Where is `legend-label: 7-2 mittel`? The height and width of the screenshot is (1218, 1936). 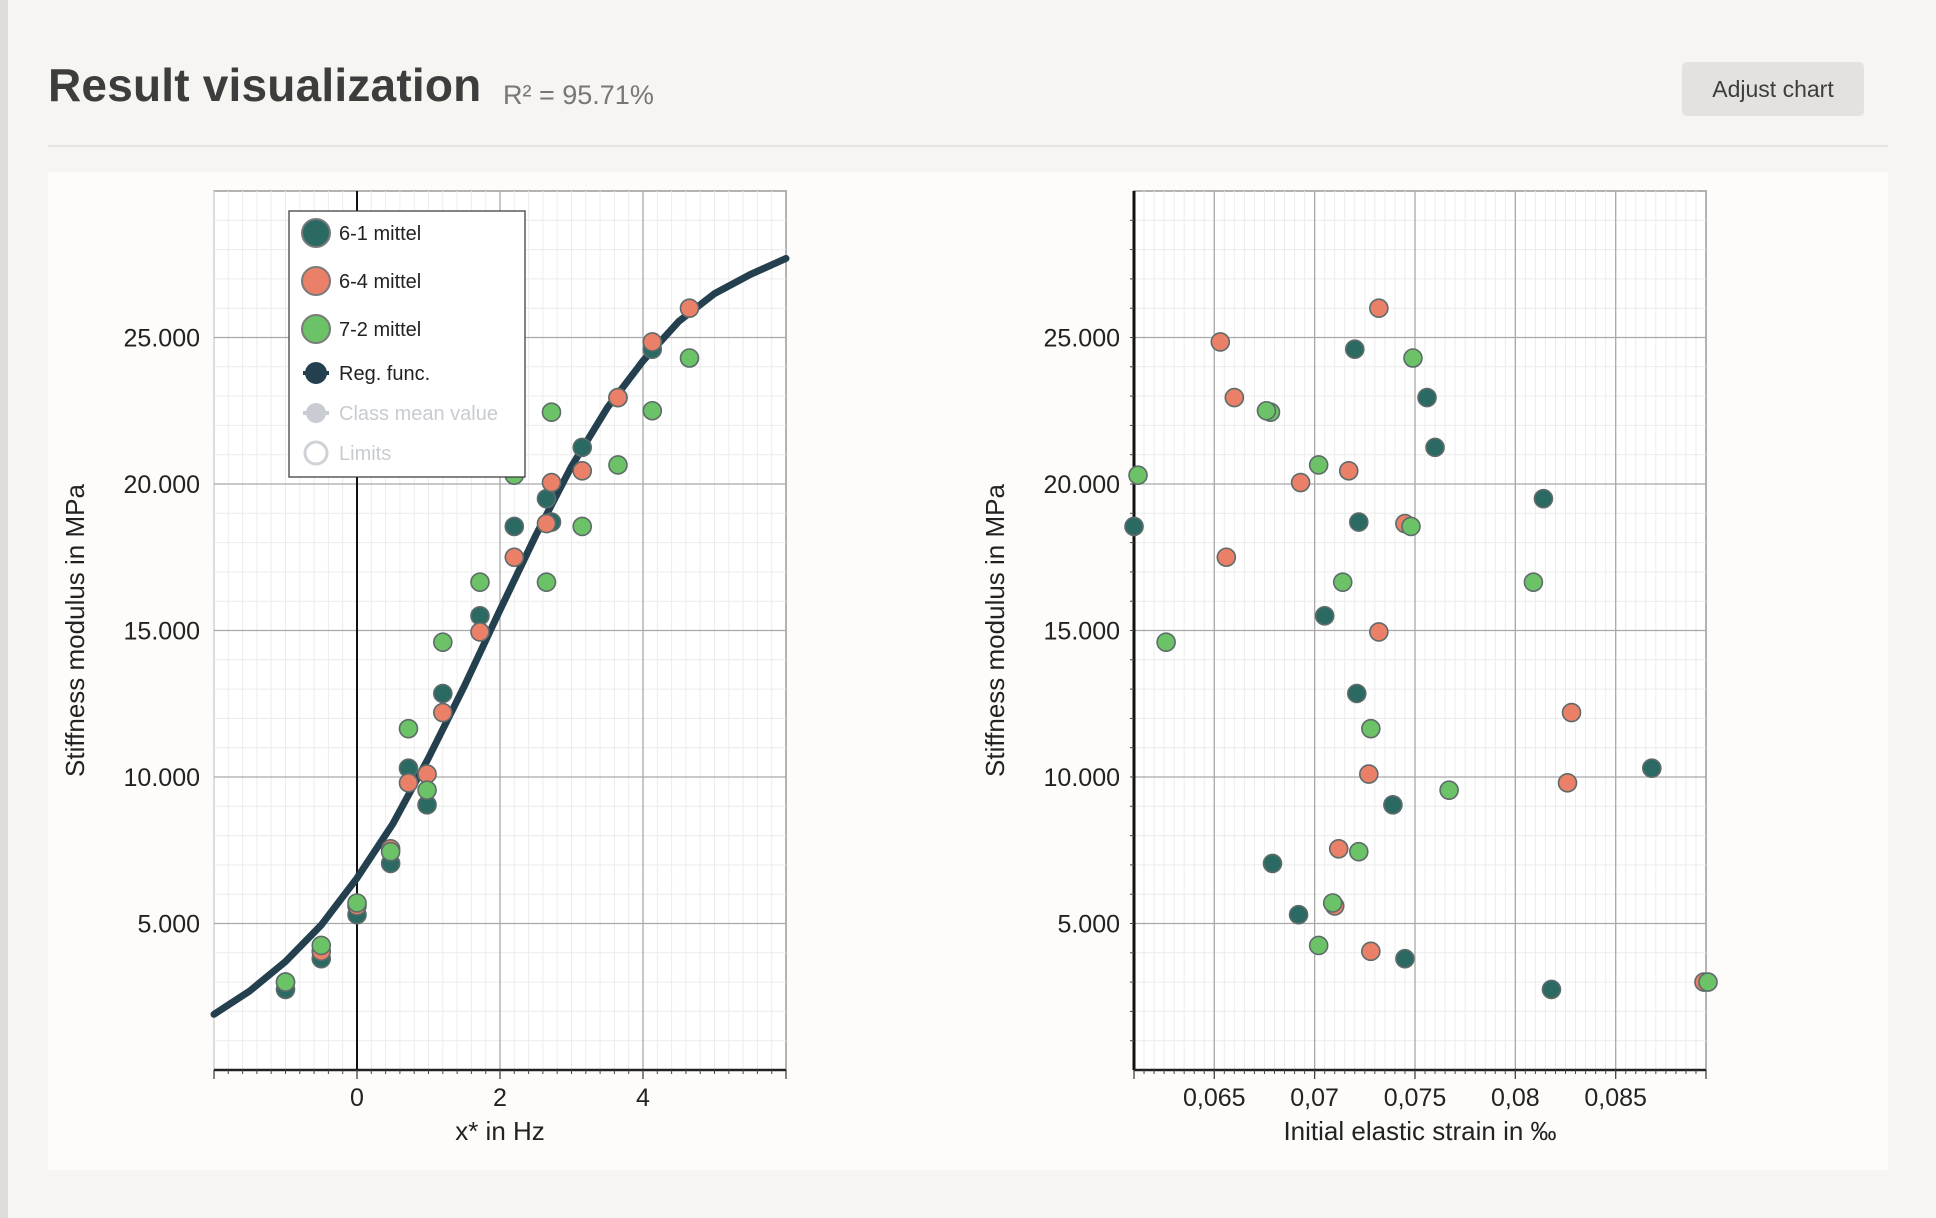 legend-label: 7-2 mittel is located at coordinates (380, 330).